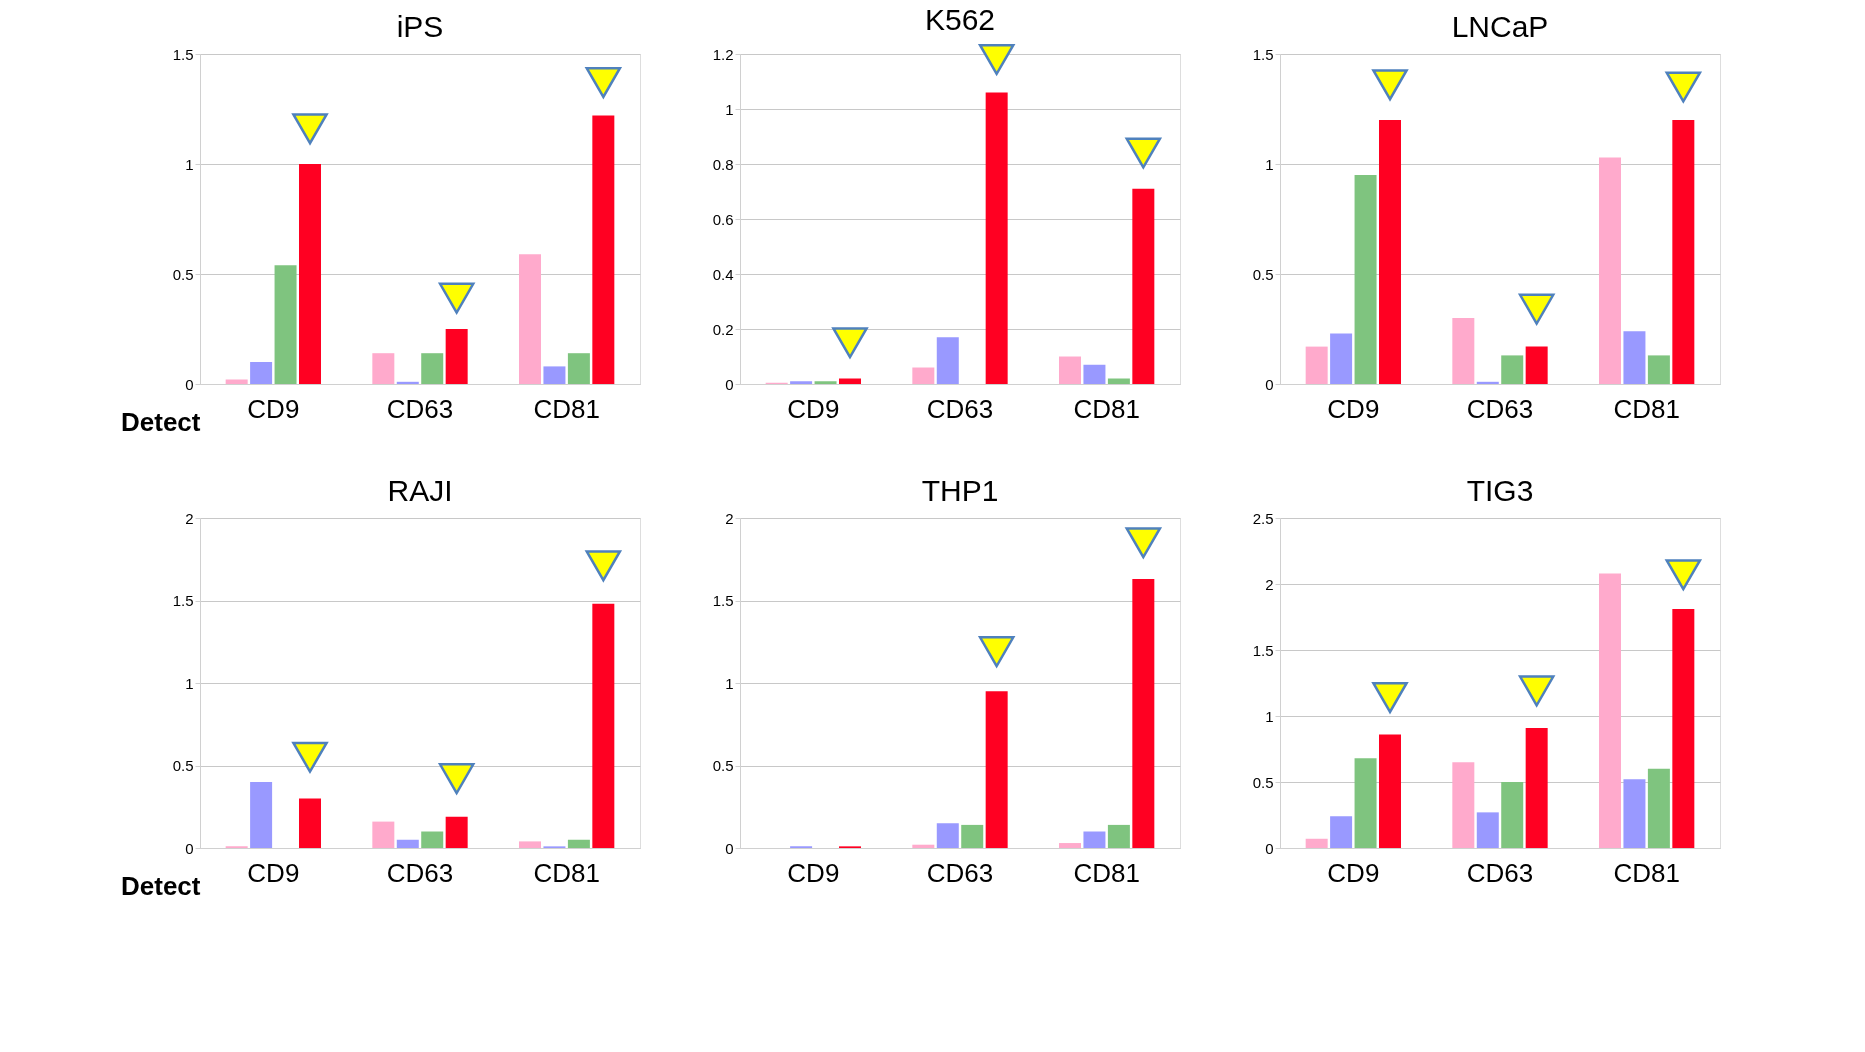 The image size is (1865, 1052). I want to click on chart-title: RAJI, so click(420, 490).